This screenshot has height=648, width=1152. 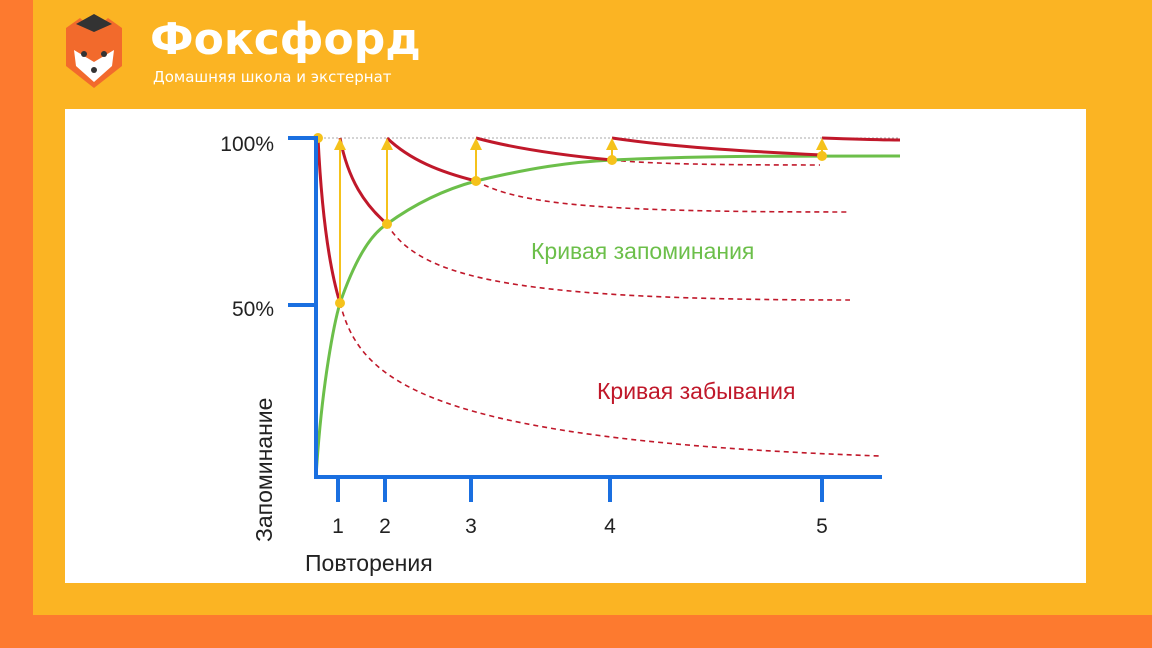 What do you see at coordinates (264, 470) in the screenshot?
I see `y-axis-label: Запоминание` at bounding box center [264, 470].